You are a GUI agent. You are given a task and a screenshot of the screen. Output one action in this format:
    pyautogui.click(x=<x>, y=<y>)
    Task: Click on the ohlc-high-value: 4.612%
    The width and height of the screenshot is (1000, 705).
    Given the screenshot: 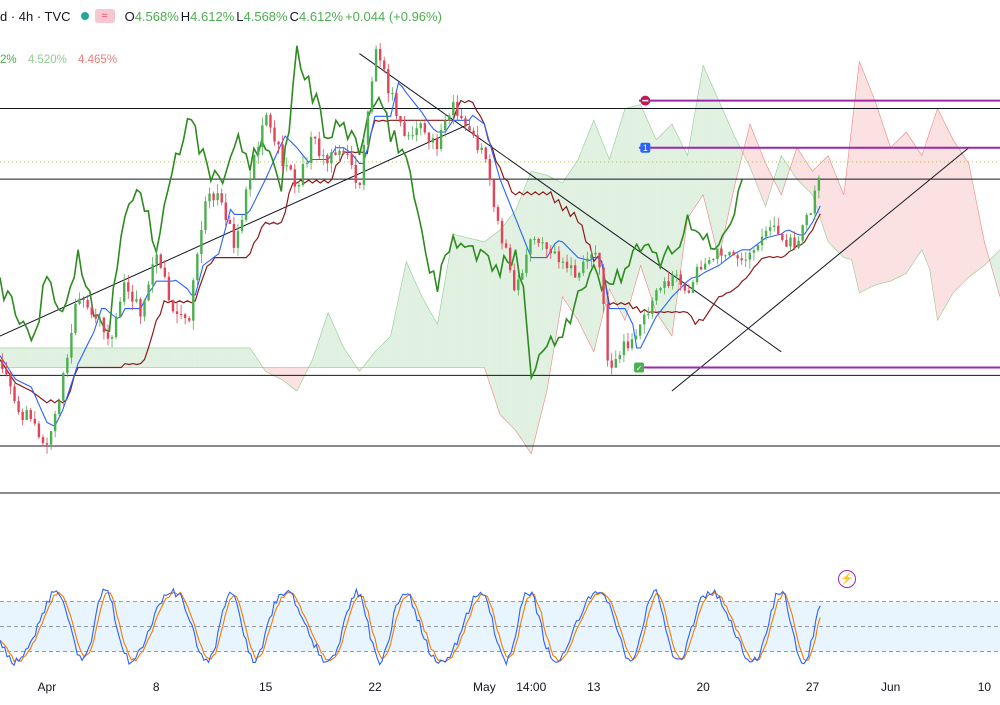 What is the action you would take?
    pyautogui.click(x=212, y=16)
    